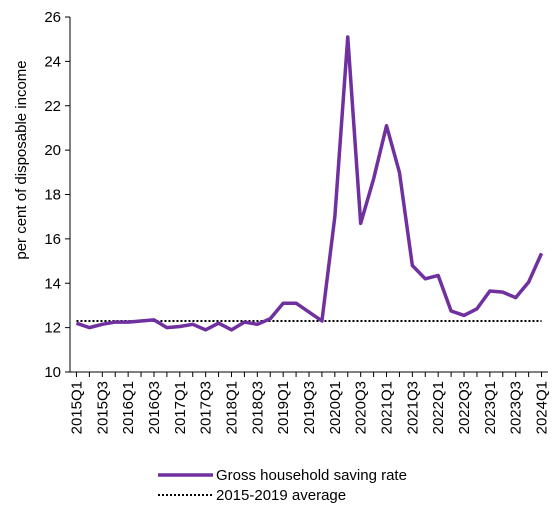  I want to click on y-tick-label: 26, so click(52, 17).